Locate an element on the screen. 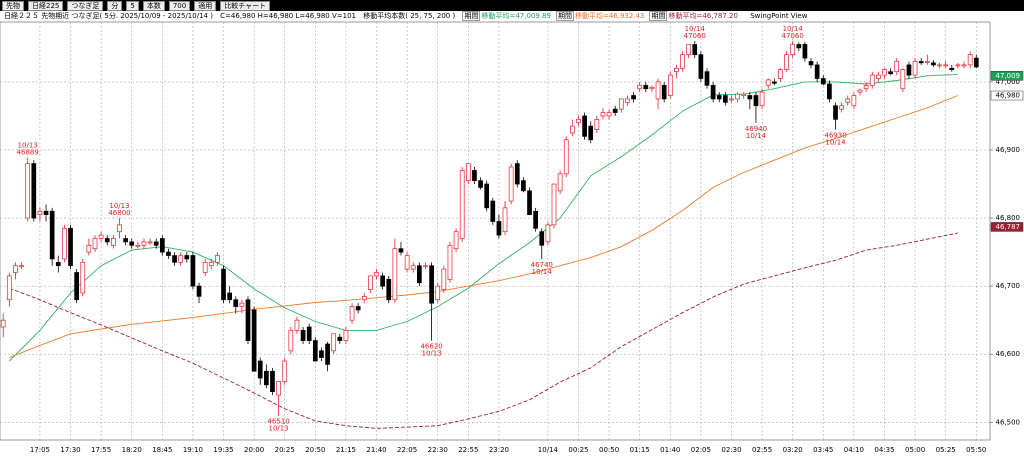 This screenshot has width=1024, height=457. swing-price: 46940 is located at coordinates (756, 129).